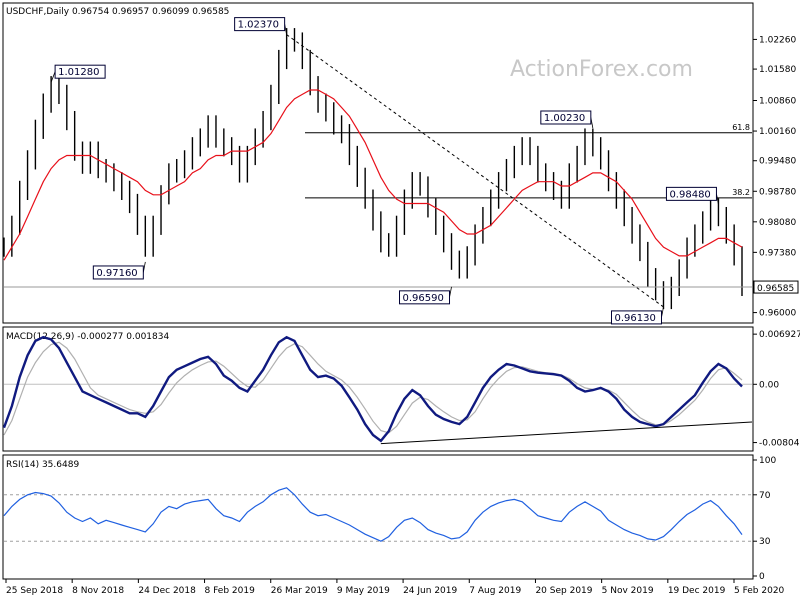  What do you see at coordinates (777, 132) in the screenshot?
I see `price-axis-tick-label: 1.00160` at bounding box center [777, 132].